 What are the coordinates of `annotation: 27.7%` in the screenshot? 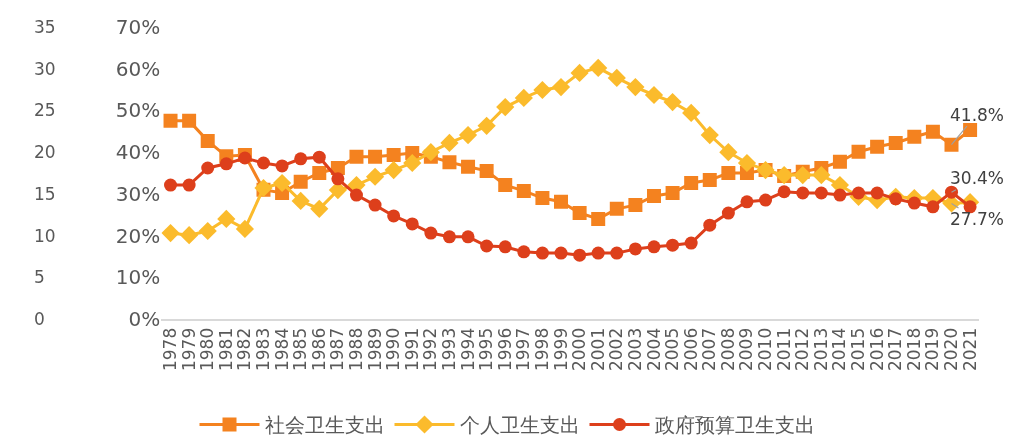 It's located at (977, 219).